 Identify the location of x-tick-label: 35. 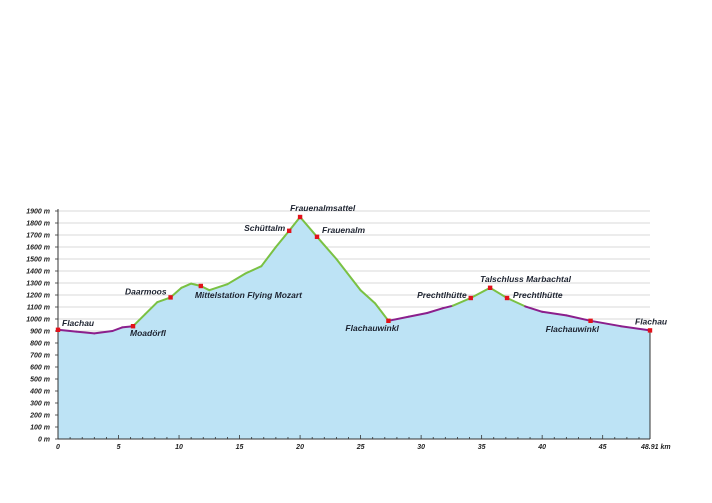
(482, 447).